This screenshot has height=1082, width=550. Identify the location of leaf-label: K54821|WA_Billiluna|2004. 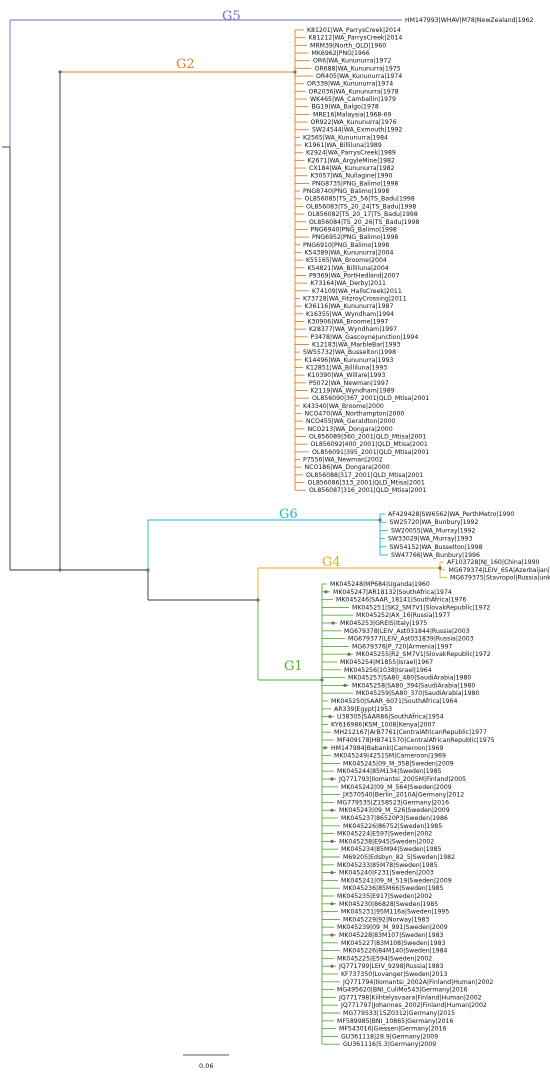
(348, 268).